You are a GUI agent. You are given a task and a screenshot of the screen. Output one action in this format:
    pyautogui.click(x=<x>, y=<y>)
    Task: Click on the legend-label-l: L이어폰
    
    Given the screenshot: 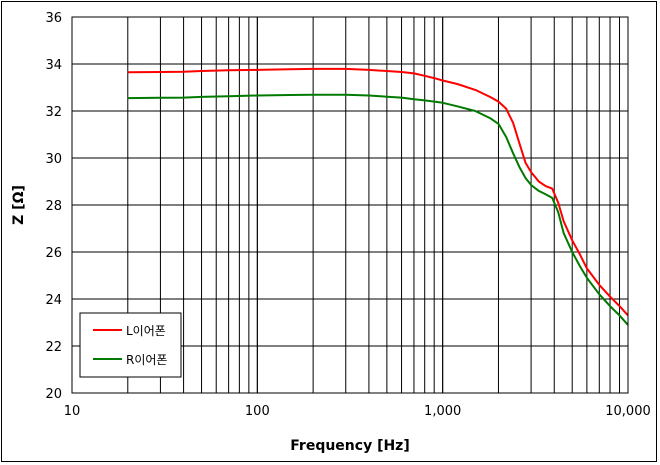 What is the action you would take?
    pyautogui.click(x=146, y=331)
    